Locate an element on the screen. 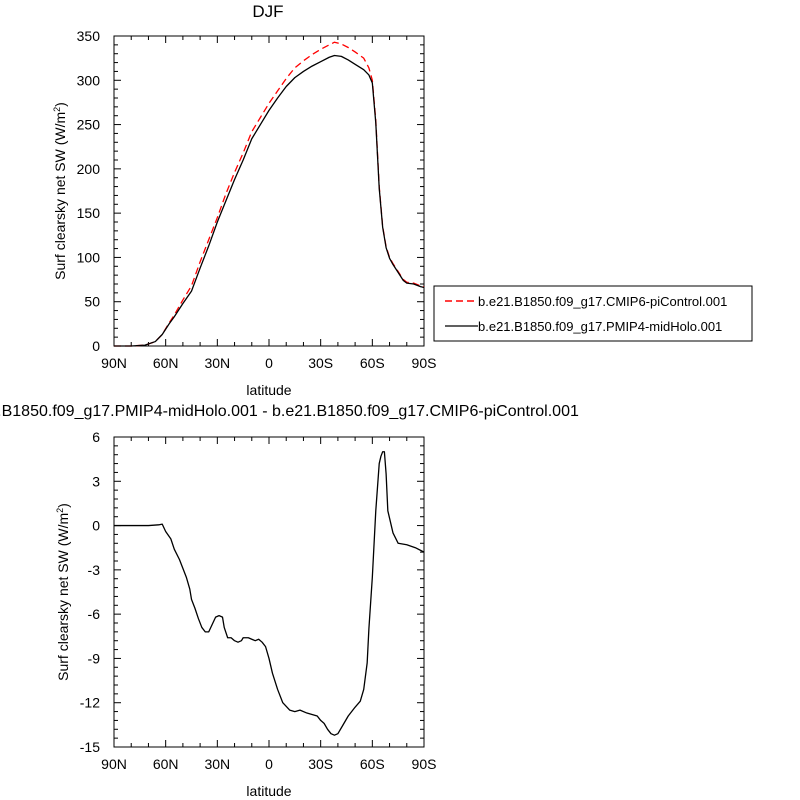 The width and height of the screenshot is (800, 800). bottom-ytick-label: -15 is located at coordinates (90, 747).